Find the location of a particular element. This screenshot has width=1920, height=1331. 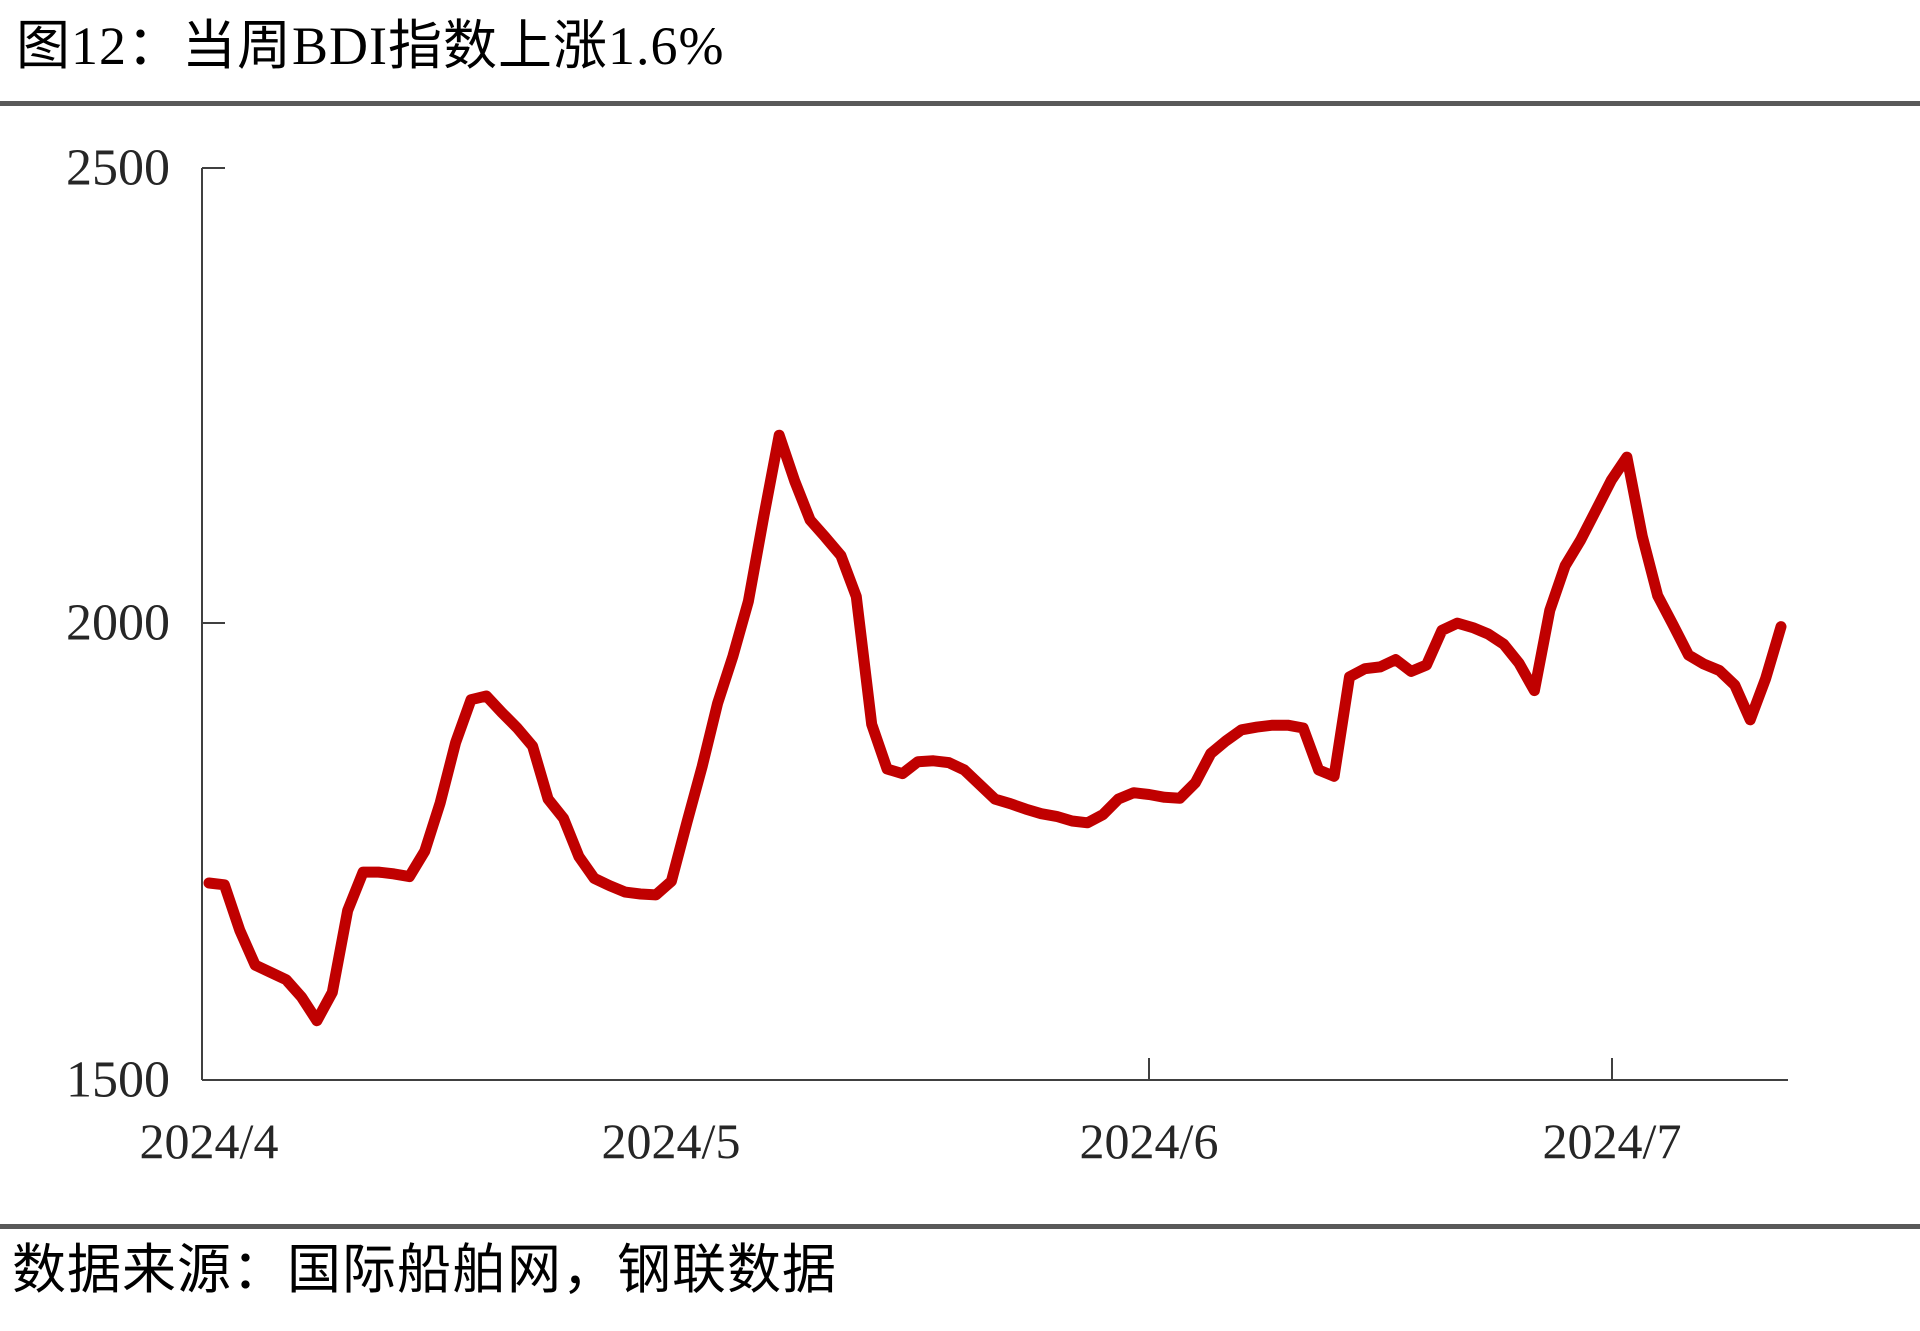

y-tick-label-2500: 2500 is located at coordinates (118, 168).